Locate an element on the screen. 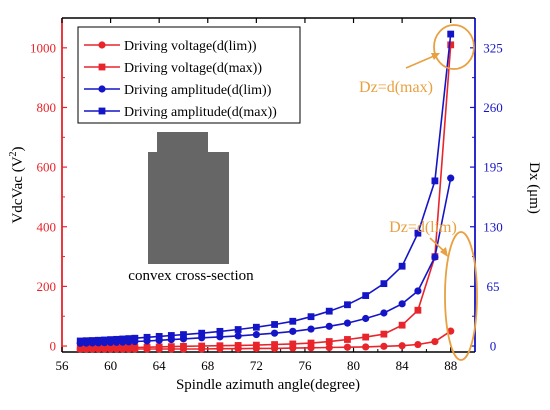 This screenshot has height=410, width=550. x-tick-label: 60 is located at coordinates (110, 365).